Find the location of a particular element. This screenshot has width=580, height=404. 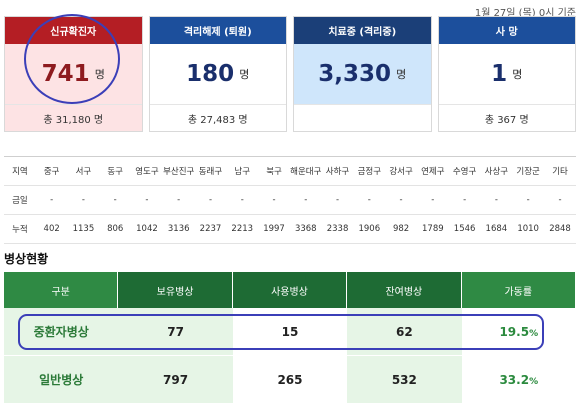

card-title: 사 망 is located at coordinates (506, 30).